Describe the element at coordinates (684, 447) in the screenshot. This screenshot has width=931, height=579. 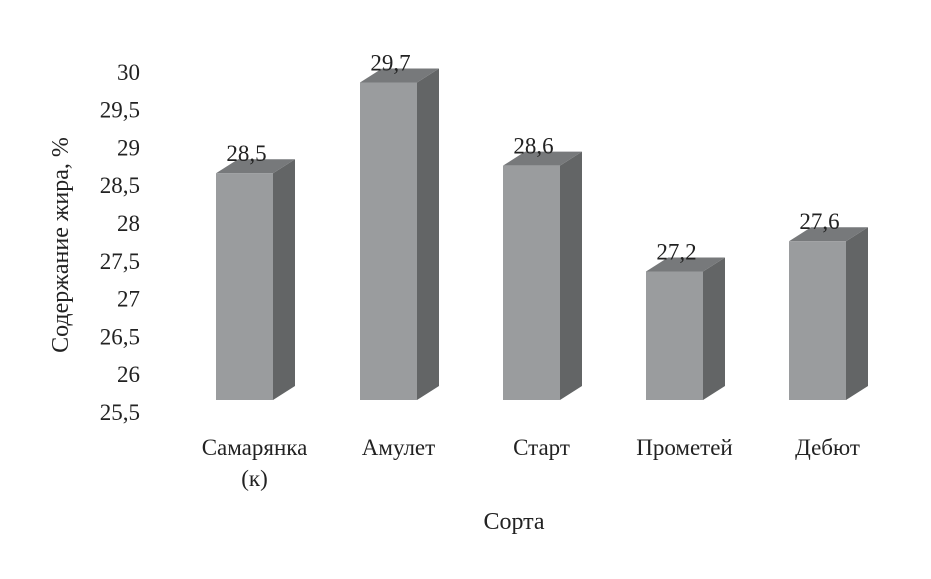
I see `category-label: Прометей` at that location.